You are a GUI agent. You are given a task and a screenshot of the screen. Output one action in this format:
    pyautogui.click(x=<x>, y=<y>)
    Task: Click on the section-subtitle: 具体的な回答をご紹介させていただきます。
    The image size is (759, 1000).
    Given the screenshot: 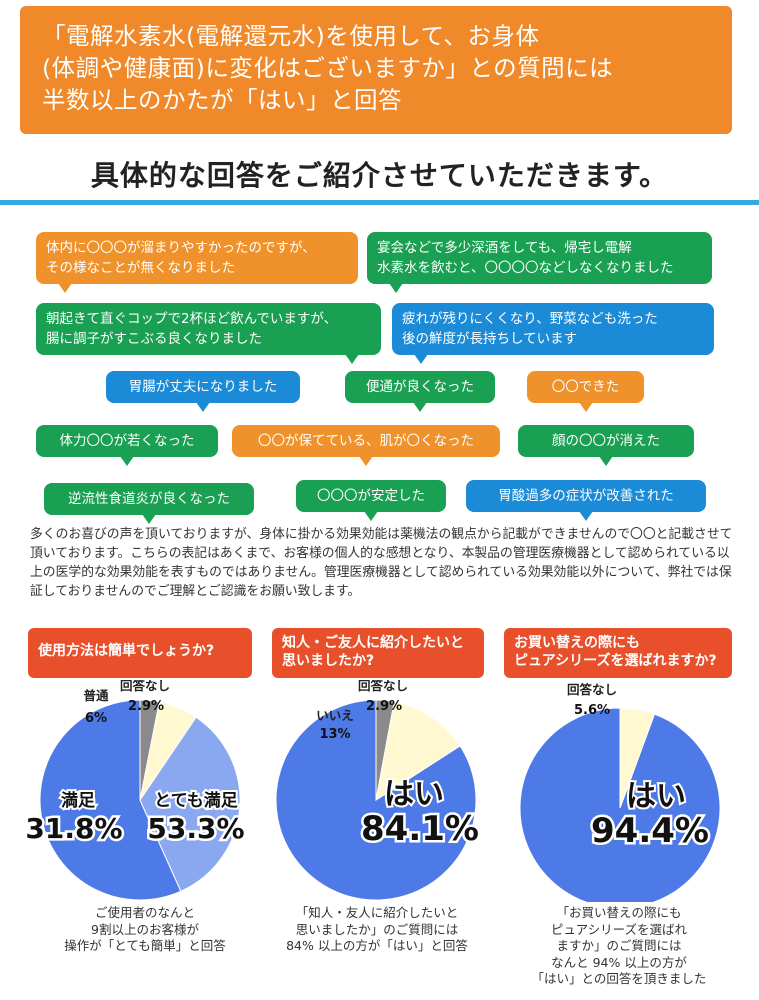 What is the action you would take?
    pyautogui.click(x=379, y=175)
    